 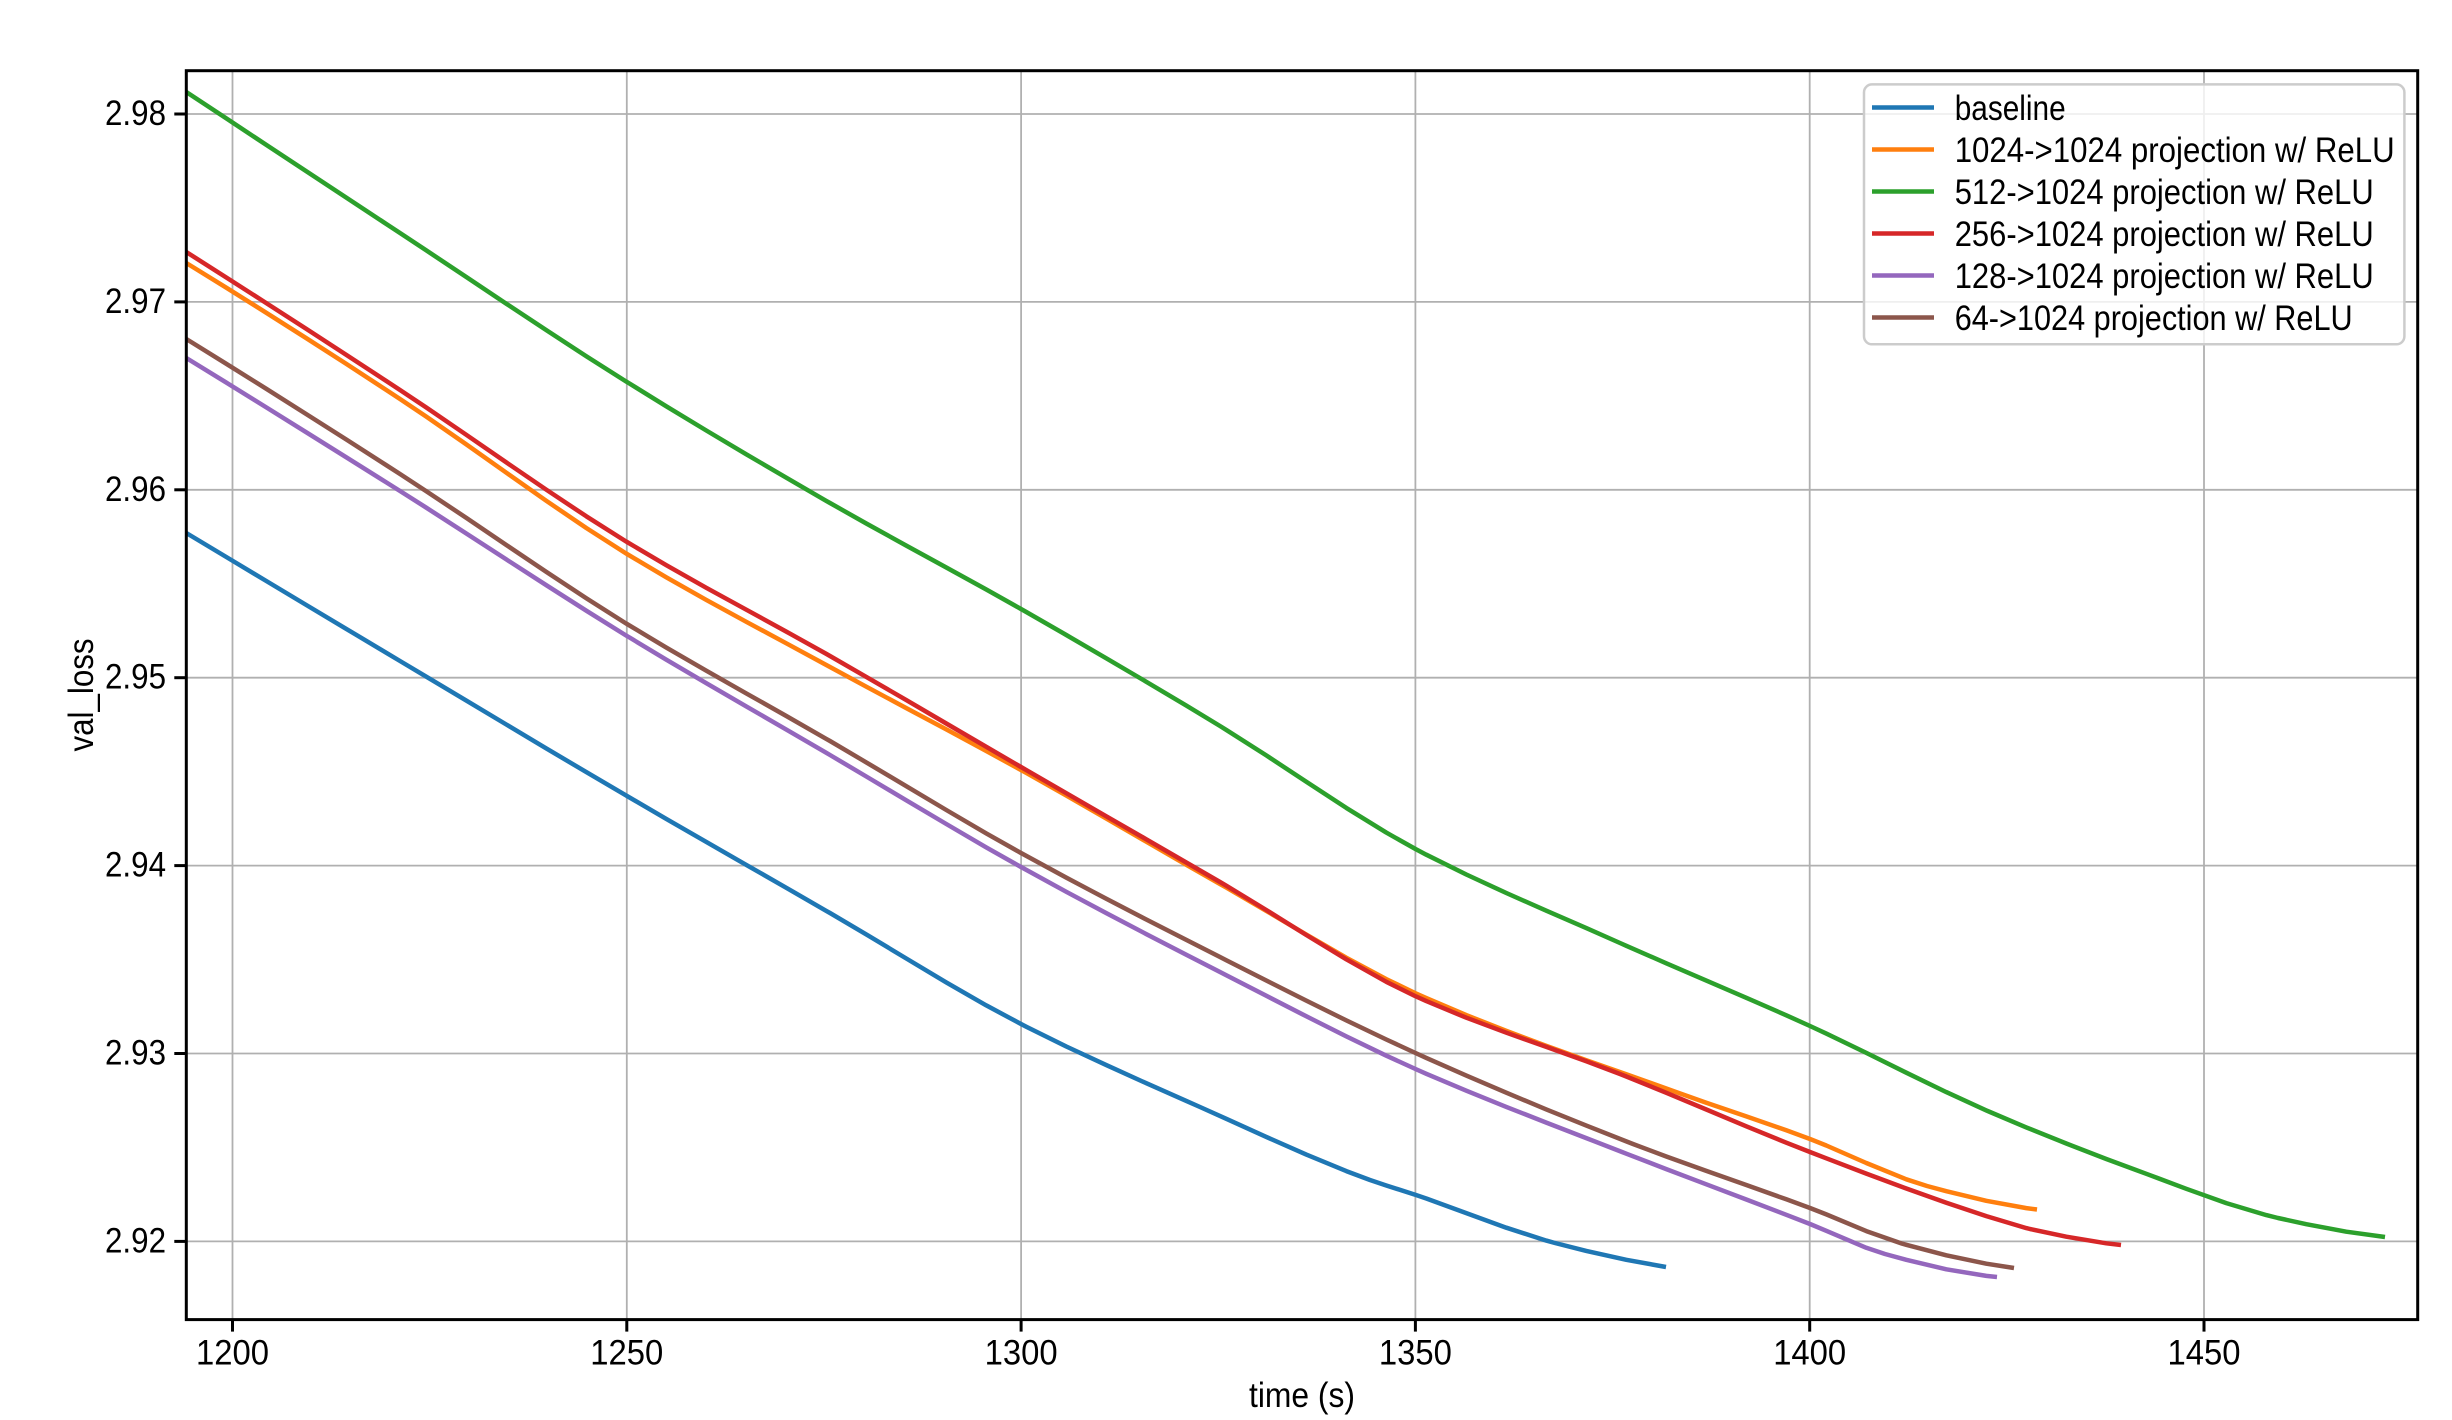 I want to click on svg-text: 2.94, so click(x=135, y=865).